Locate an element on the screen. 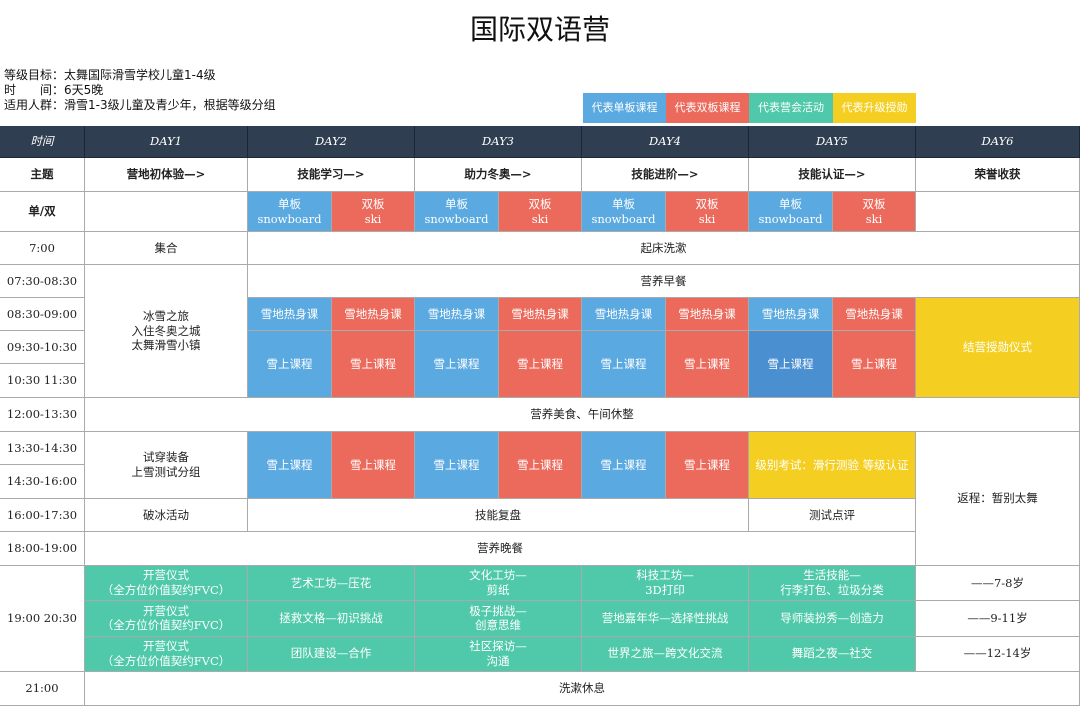 Image resolution: width=1080 pixels, height=706 pixels. evening-cell: 导师装扮秀—创造力 is located at coordinates (832, 619).